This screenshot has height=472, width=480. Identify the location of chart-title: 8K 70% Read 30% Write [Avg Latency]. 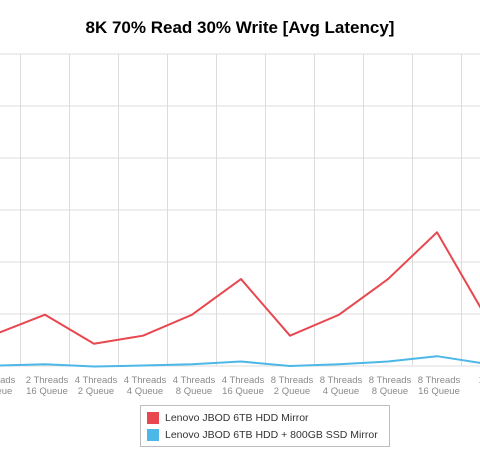
(240, 27).